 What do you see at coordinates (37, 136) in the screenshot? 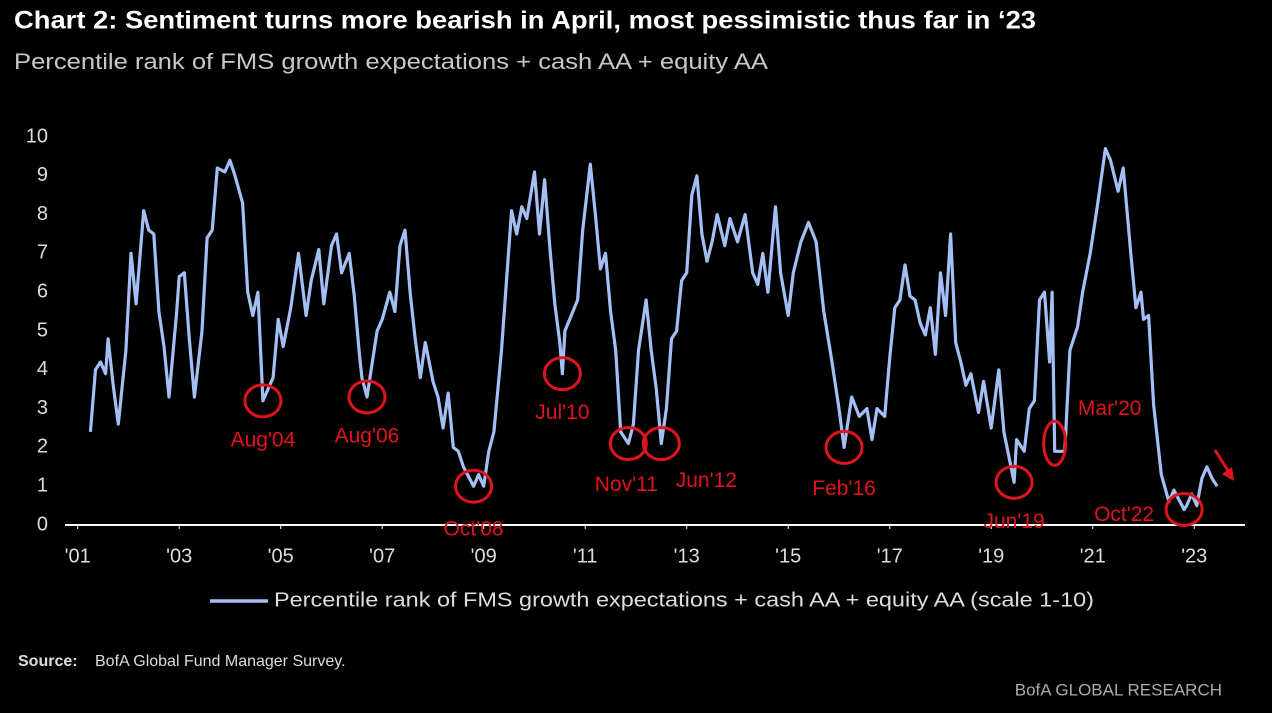
I see `y-tick-label: 10` at bounding box center [37, 136].